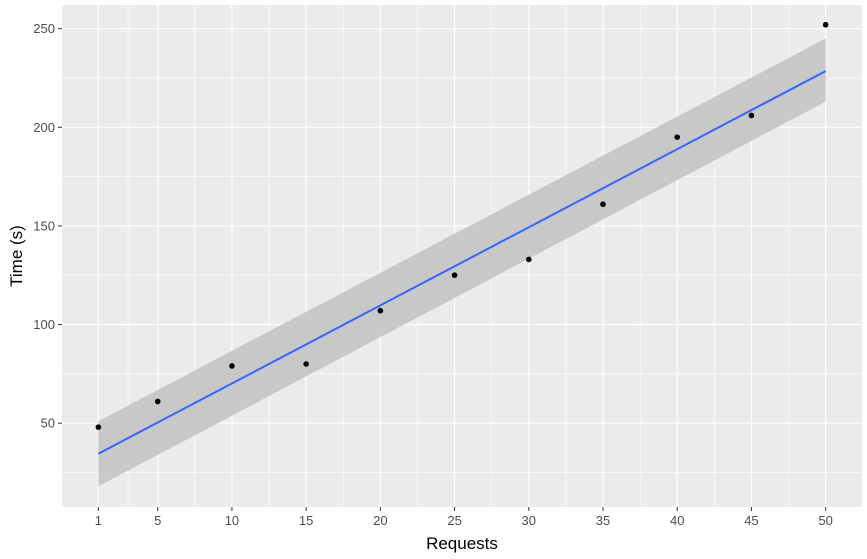 The image size is (867, 559). Describe the element at coordinates (751, 520) in the screenshot. I see `x-tick-label: 45` at that location.